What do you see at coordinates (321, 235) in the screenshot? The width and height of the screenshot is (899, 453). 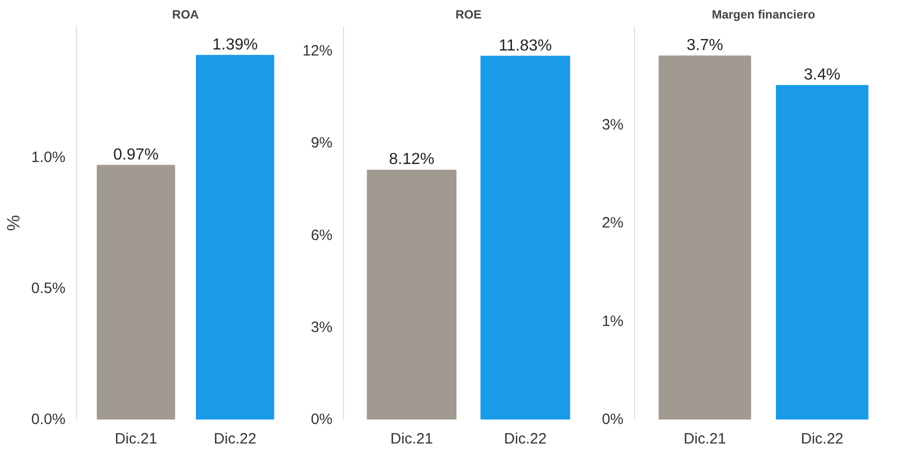 I see `y-tick-label: 6%` at bounding box center [321, 235].